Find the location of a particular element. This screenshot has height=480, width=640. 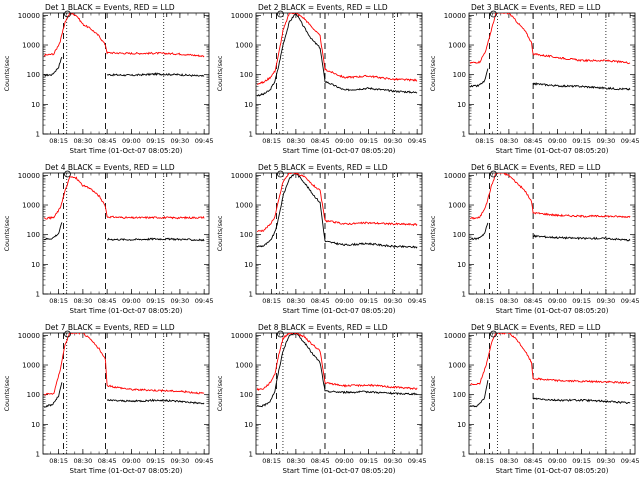

panel-title: Det 2 BLACK = Events, RED = LLD is located at coordinates (323, 7).